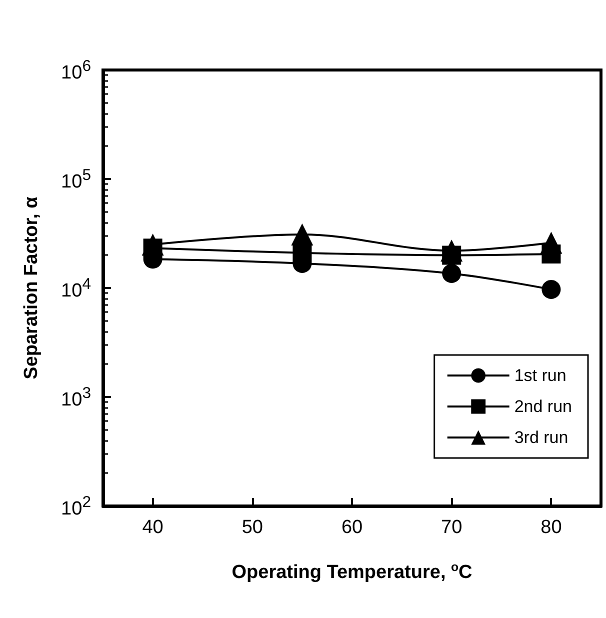 The height and width of the screenshot is (618, 606). What do you see at coordinates (451, 527) in the screenshot?
I see `x-tick-label: 70` at bounding box center [451, 527].